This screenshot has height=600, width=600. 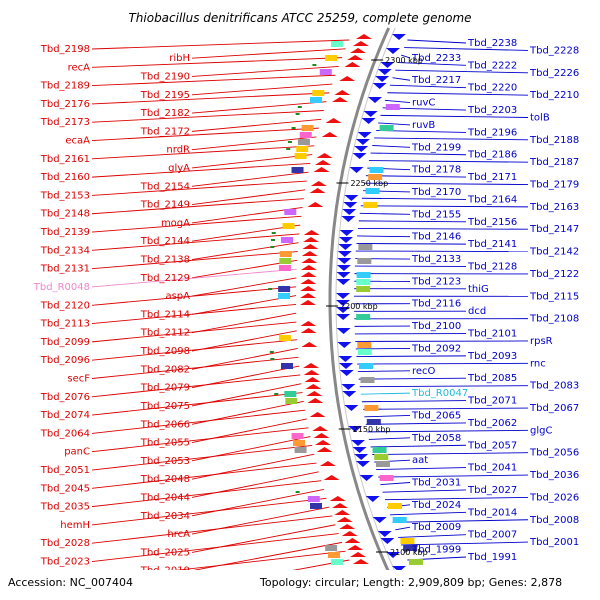 What do you see at coordinates (492, 334) in the screenshot?
I see `gene-label-right: Tbd_2101` at bounding box center [492, 334].